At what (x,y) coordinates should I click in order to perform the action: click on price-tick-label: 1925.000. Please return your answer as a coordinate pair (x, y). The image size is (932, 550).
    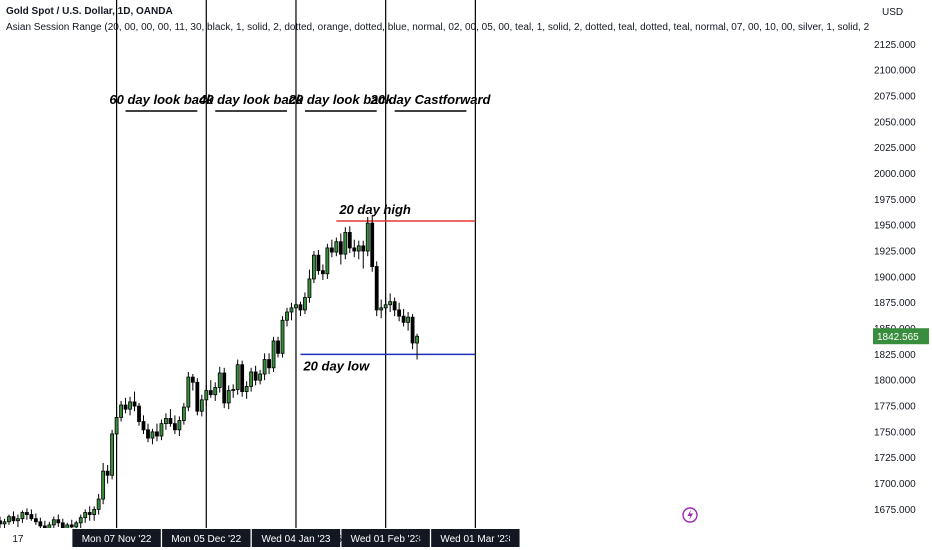
    Looking at the image, I should click on (895, 252).